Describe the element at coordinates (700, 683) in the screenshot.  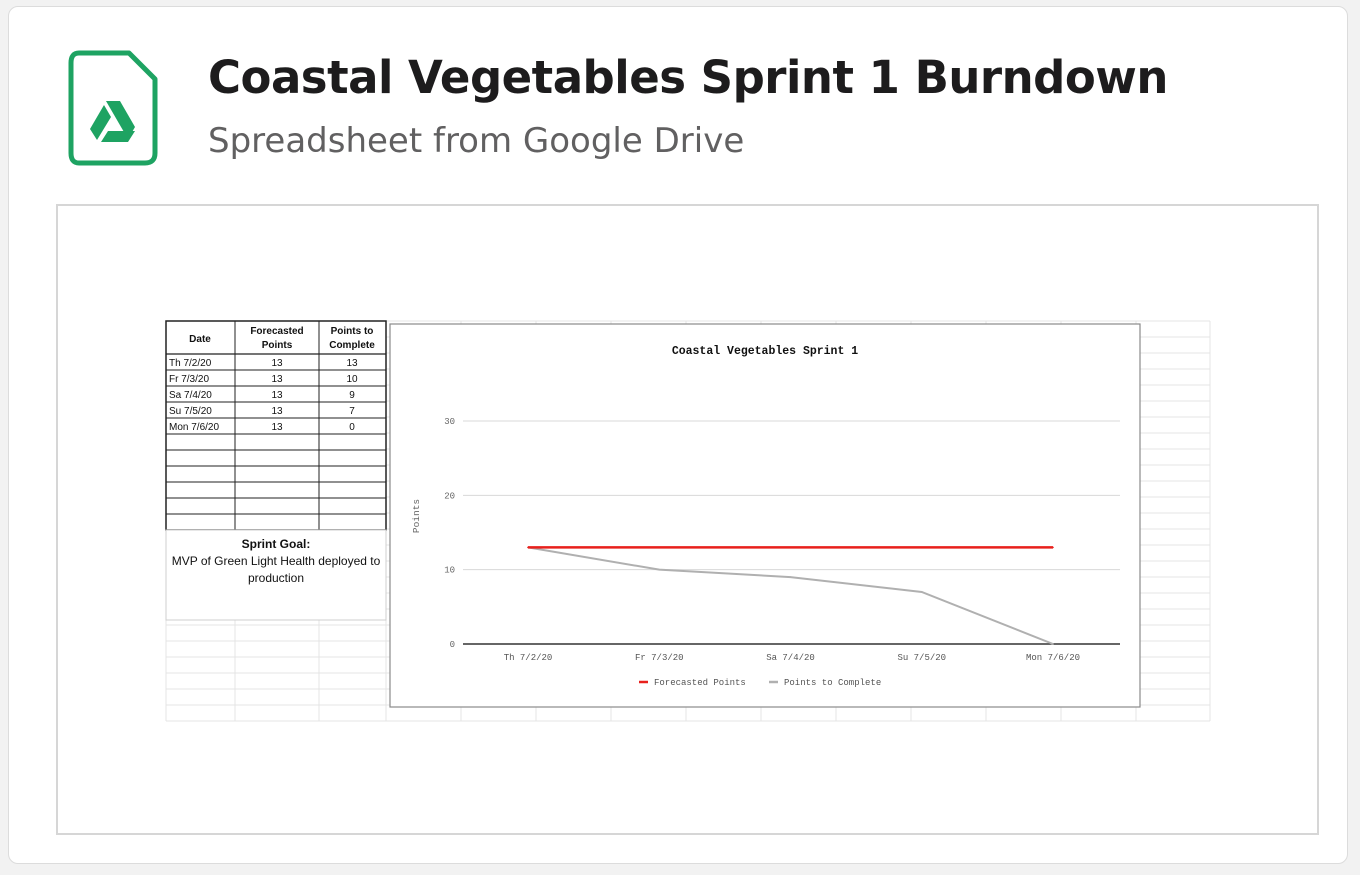
I see `legend-label: Forecasted Points` at that location.